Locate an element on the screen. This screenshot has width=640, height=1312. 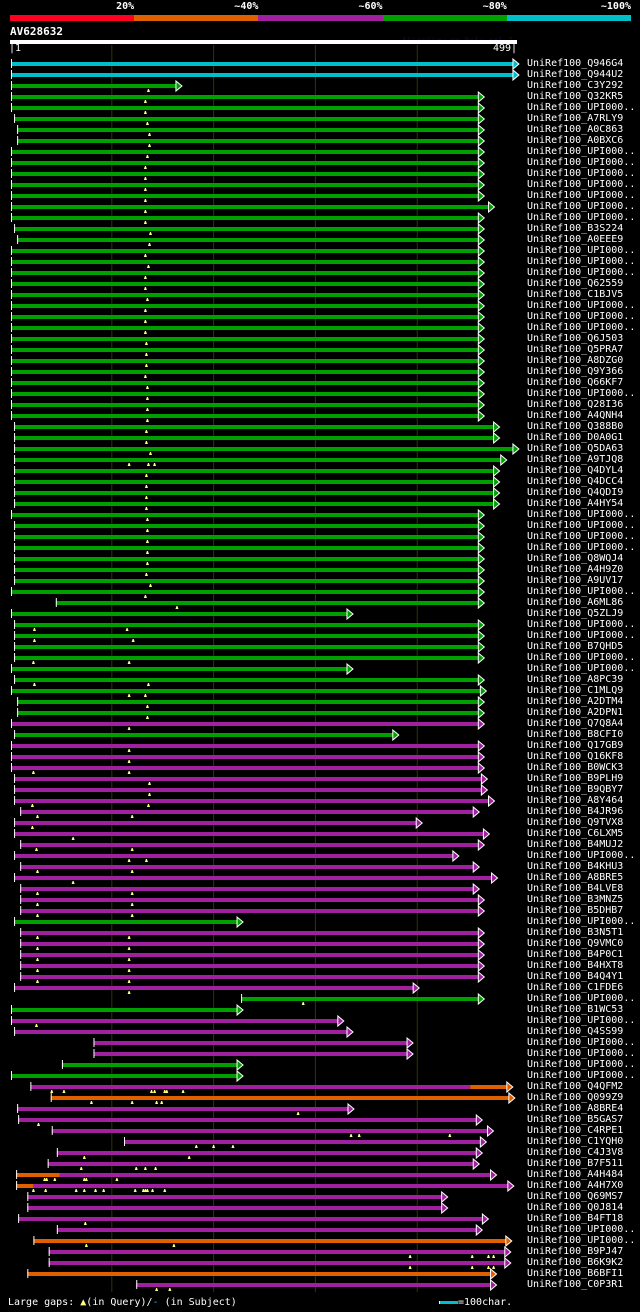
hit-label: UniRef100_A9UV17 is located at coordinates (575, 580).